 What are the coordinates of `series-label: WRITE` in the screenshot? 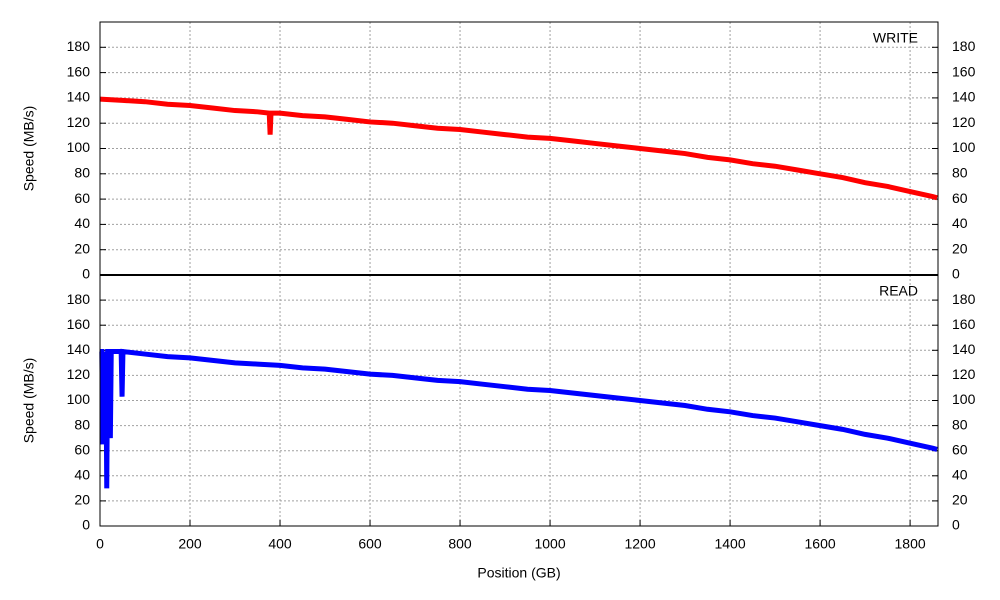 It's located at (895, 38).